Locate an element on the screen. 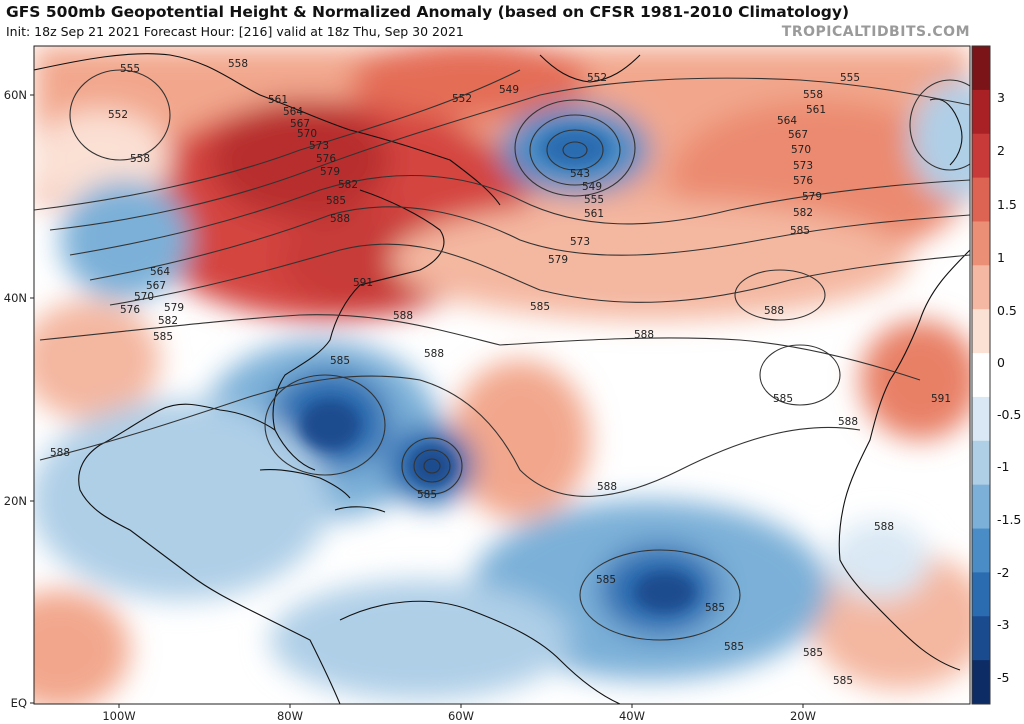 Image resolution: width=1024 pixels, height=724 pixels. contour-greenland-low-inner is located at coordinates (575, 150).